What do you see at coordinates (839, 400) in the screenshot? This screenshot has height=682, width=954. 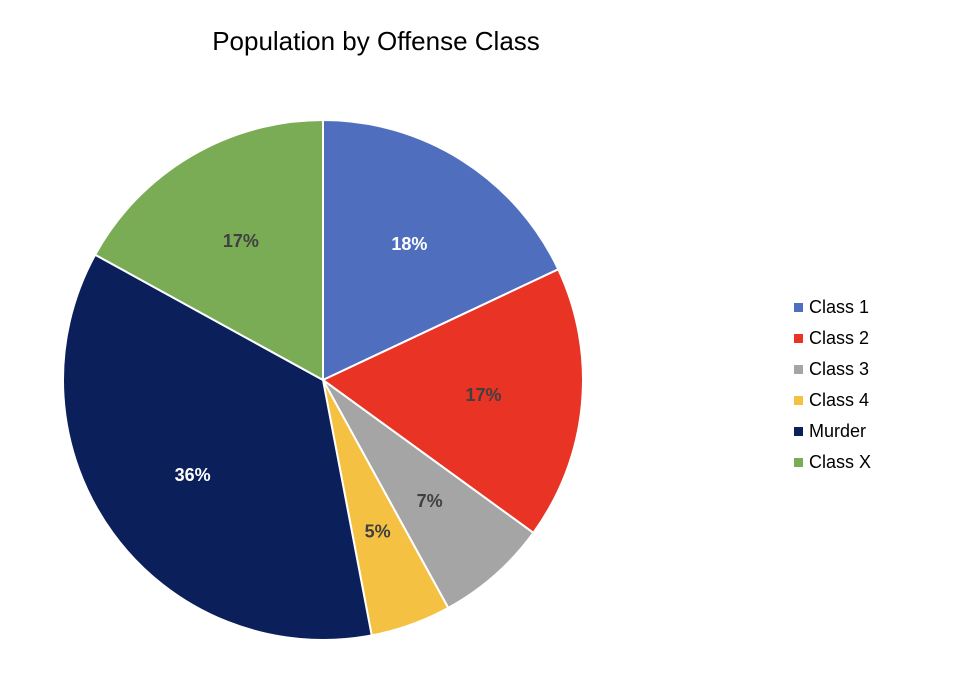 I see `legend-label: Class 4` at bounding box center [839, 400].